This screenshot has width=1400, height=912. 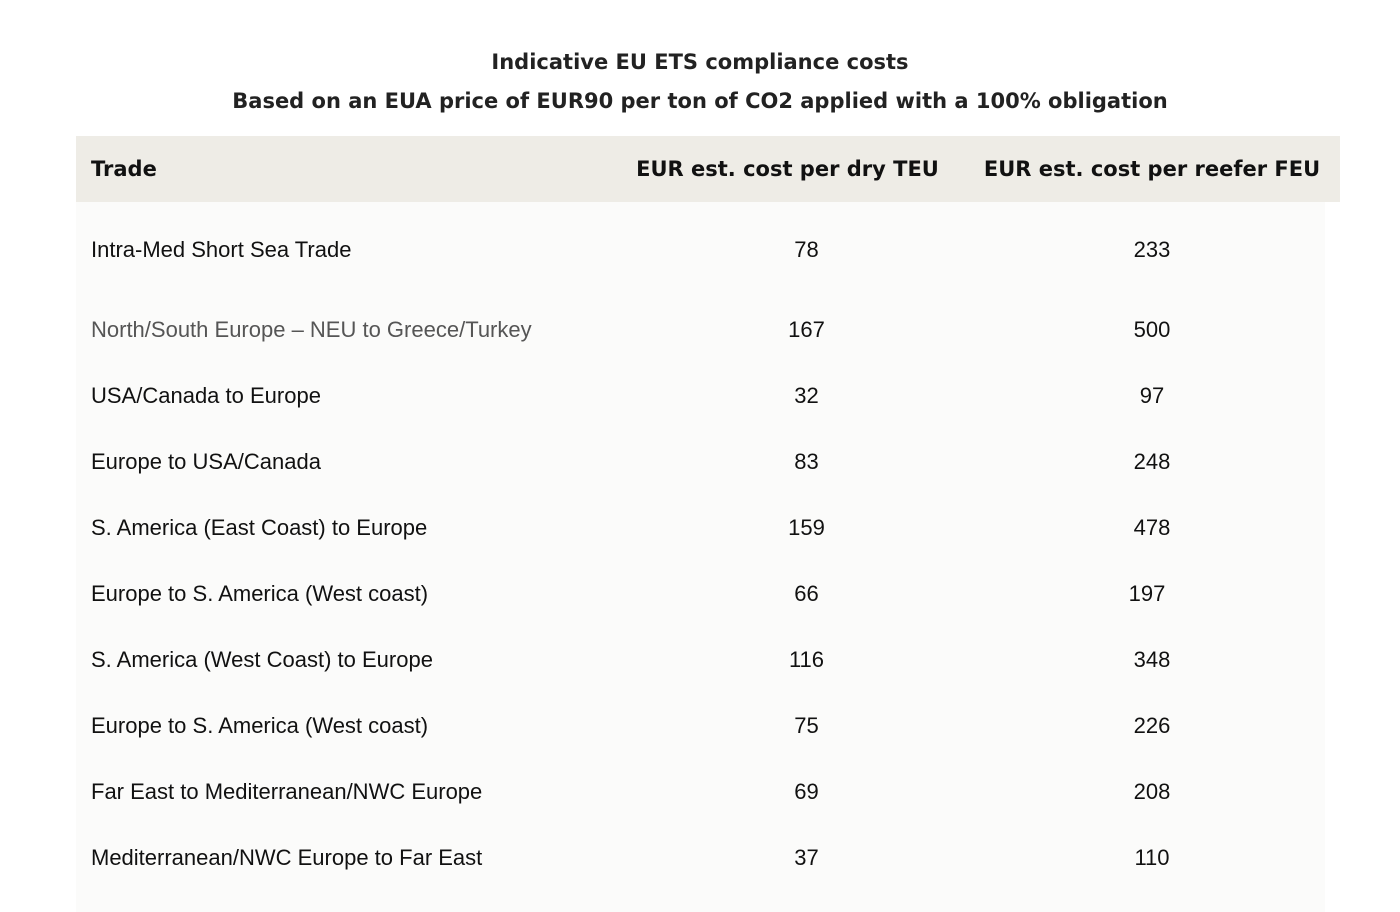 What do you see at coordinates (1152, 249) in the screenshot?
I see `reefer-cost-cell: 233` at bounding box center [1152, 249].